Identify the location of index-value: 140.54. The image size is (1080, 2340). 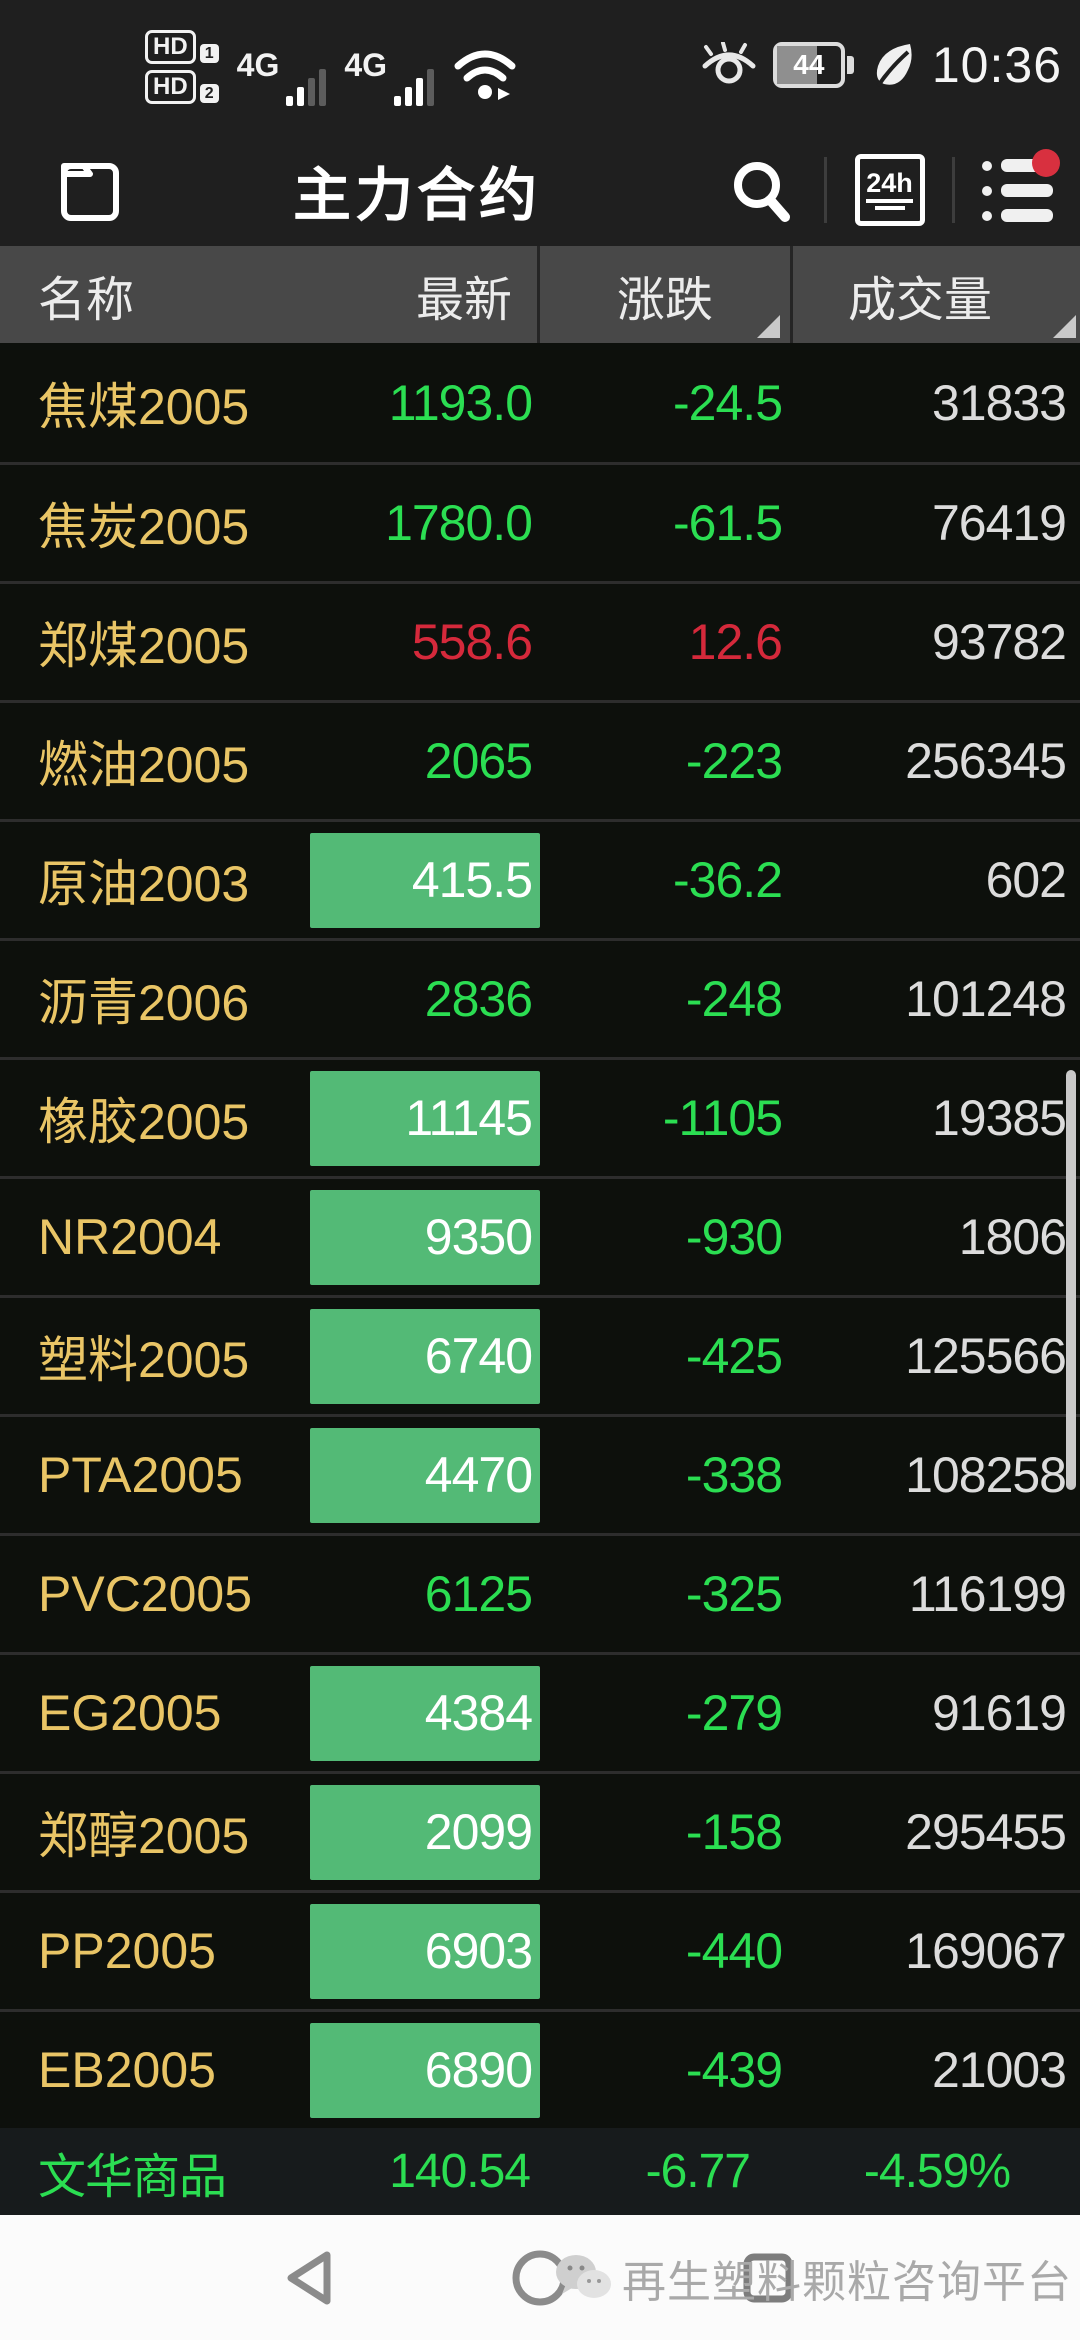
(460, 2171).